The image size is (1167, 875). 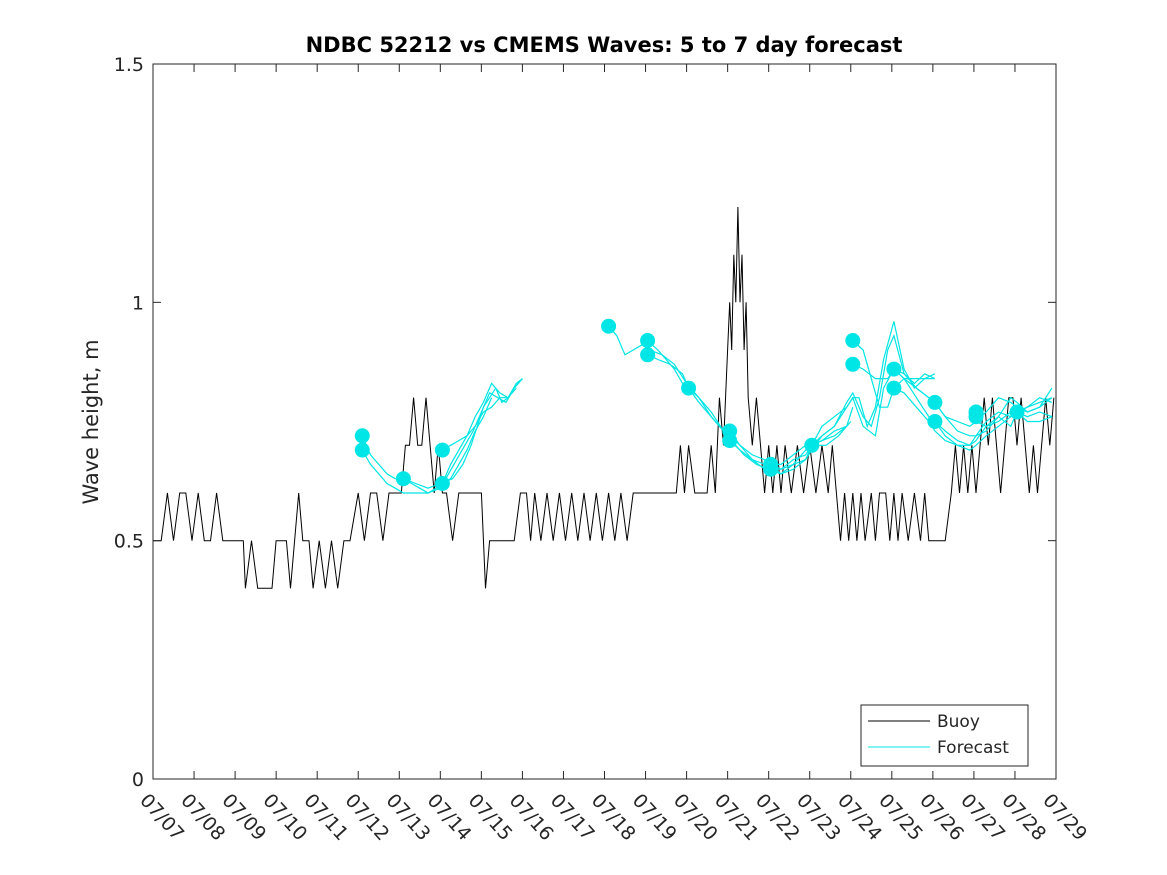 What do you see at coordinates (958, 722) in the screenshot?
I see `legend-label-buoy: Buoy` at bounding box center [958, 722].